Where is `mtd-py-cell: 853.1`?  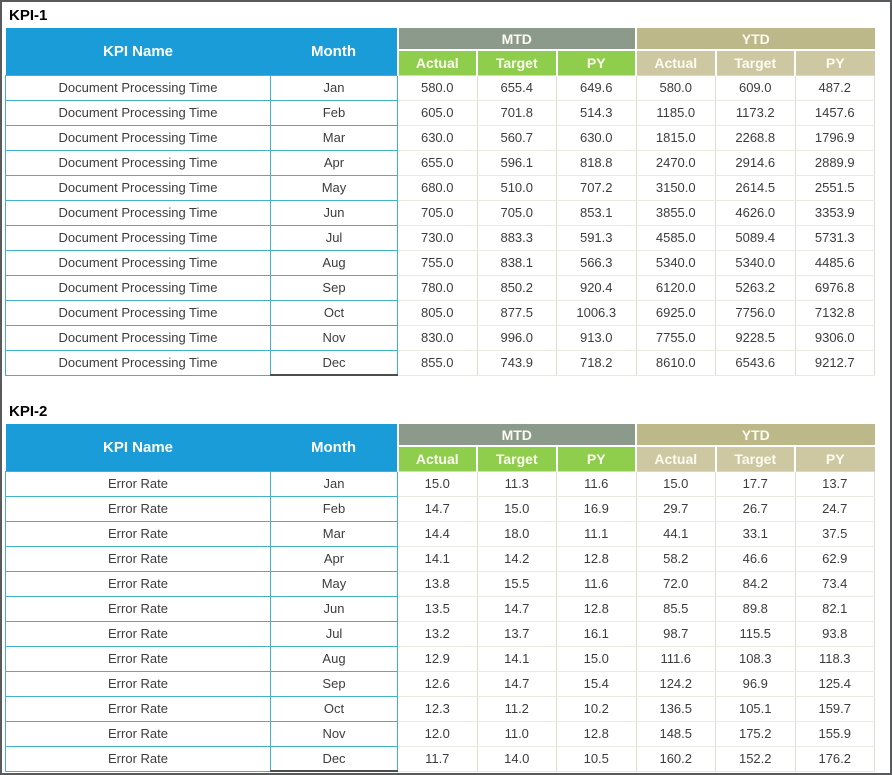
mtd-py-cell: 853.1 is located at coordinates (596, 213).